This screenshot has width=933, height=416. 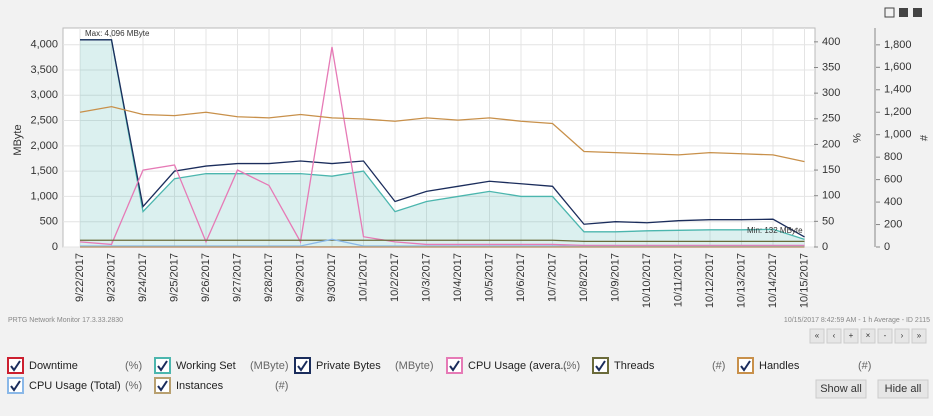 I want to click on button-label: Show all, so click(x=841, y=389).